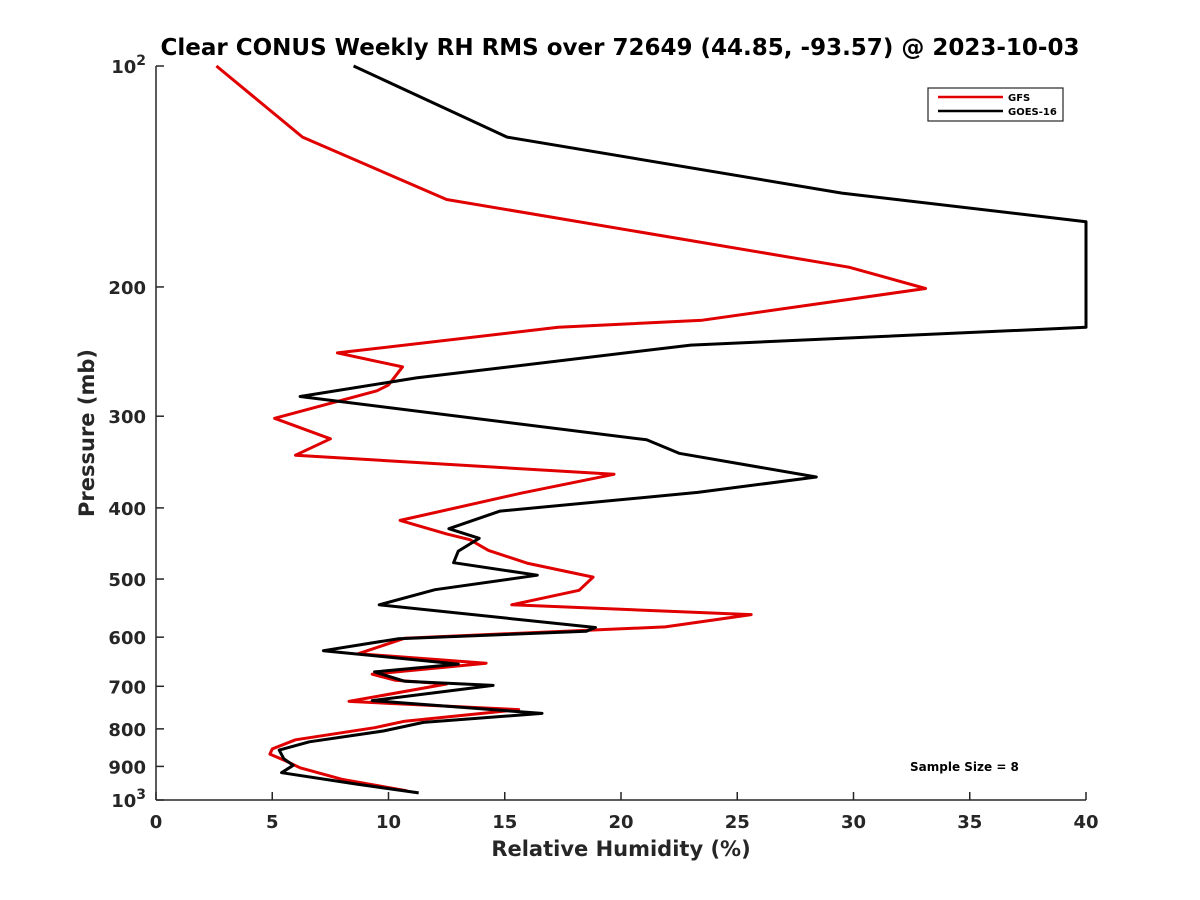 The height and width of the screenshot is (900, 1200). I want to click on x-tick-label: 20, so click(620, 822).